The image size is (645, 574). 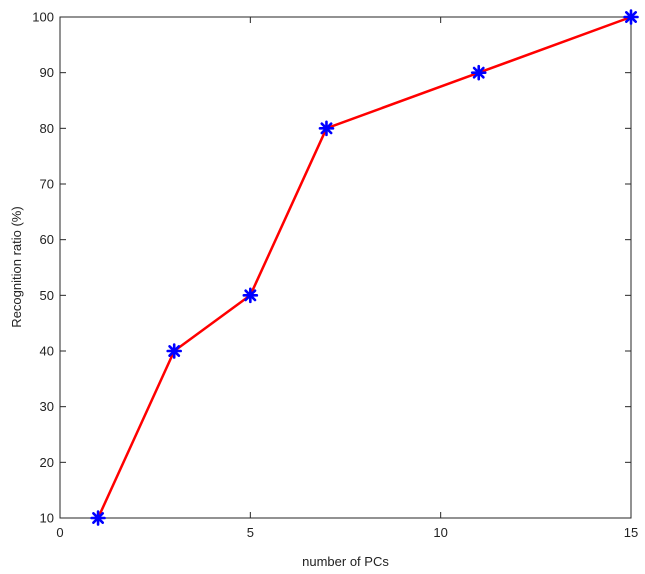 What do you see at coordinates (16, 266) in the screenshot?
I see `y-axis-label: Recognition ratio (%)` at bounding box center [16, 266].